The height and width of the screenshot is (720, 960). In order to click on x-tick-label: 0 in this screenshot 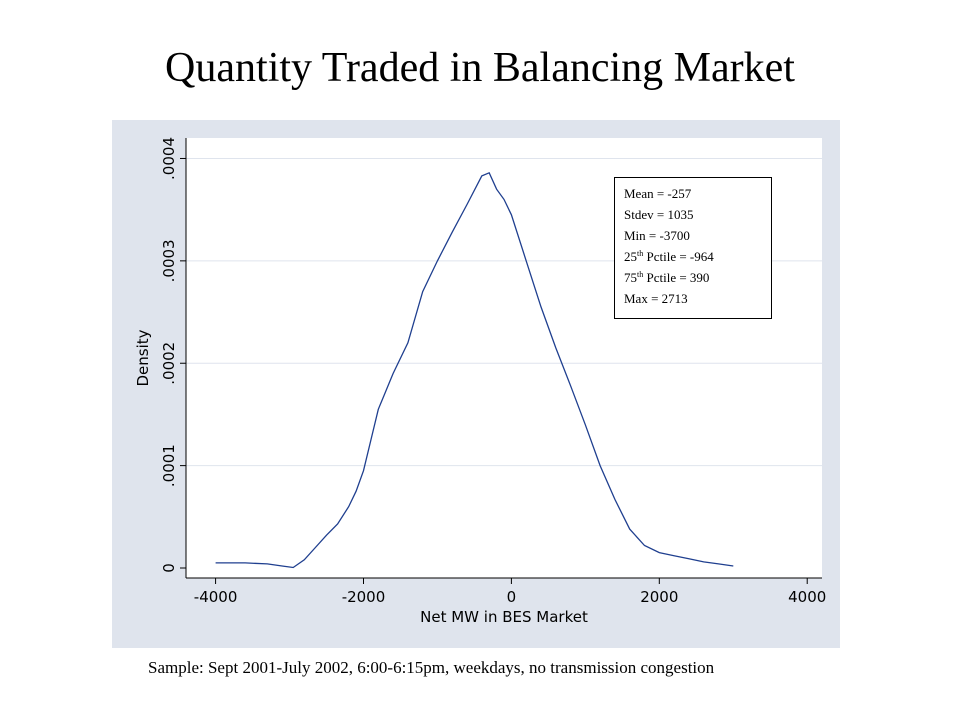, I will do `click(512, 597)`.